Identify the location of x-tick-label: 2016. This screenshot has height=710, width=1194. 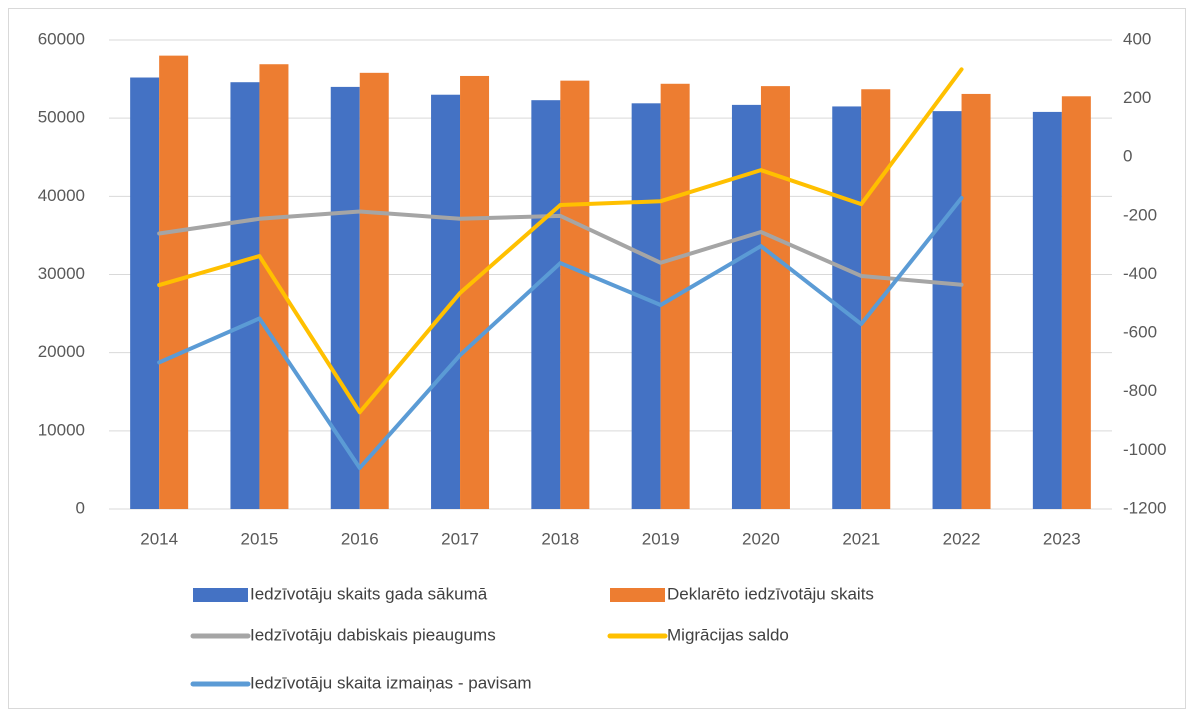
(360, 538).